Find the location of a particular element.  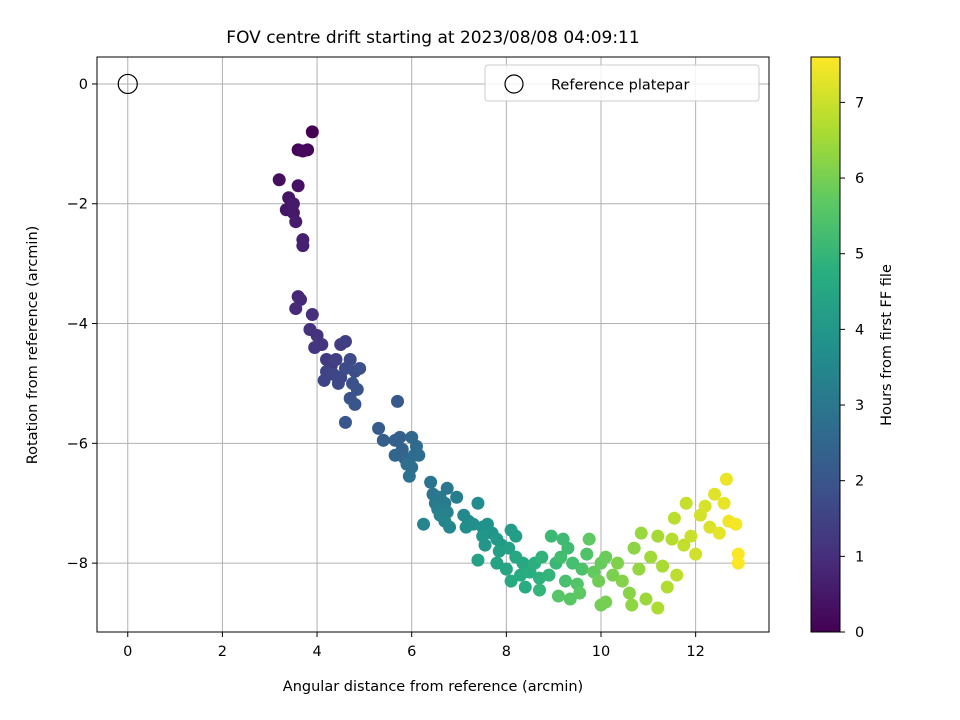

y-axis-label: Rotation from reference (arcmin) is located at coordinates (33, 345).